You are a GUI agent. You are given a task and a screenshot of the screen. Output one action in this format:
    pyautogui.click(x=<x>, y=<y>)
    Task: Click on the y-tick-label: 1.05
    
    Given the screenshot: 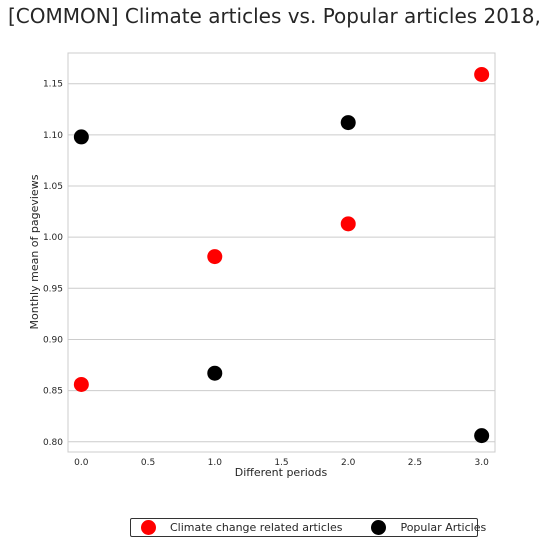 What is the action you would take?
    pyautogui.click(x=53, y=187)
    